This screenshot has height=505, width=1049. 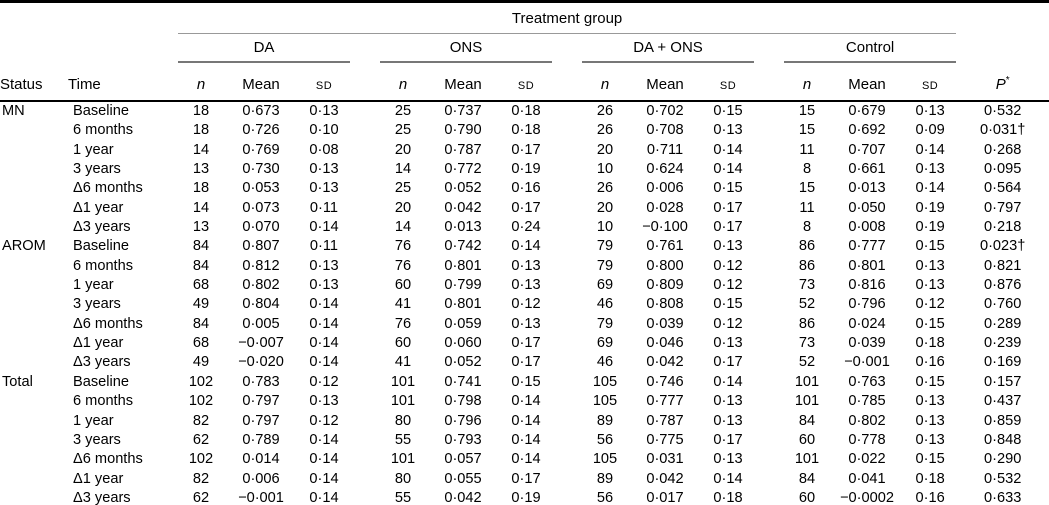 What do you see at coordinates (605, 459) in the screenshot?
I see `cell-n: 105` at bounding box center [605, 459].